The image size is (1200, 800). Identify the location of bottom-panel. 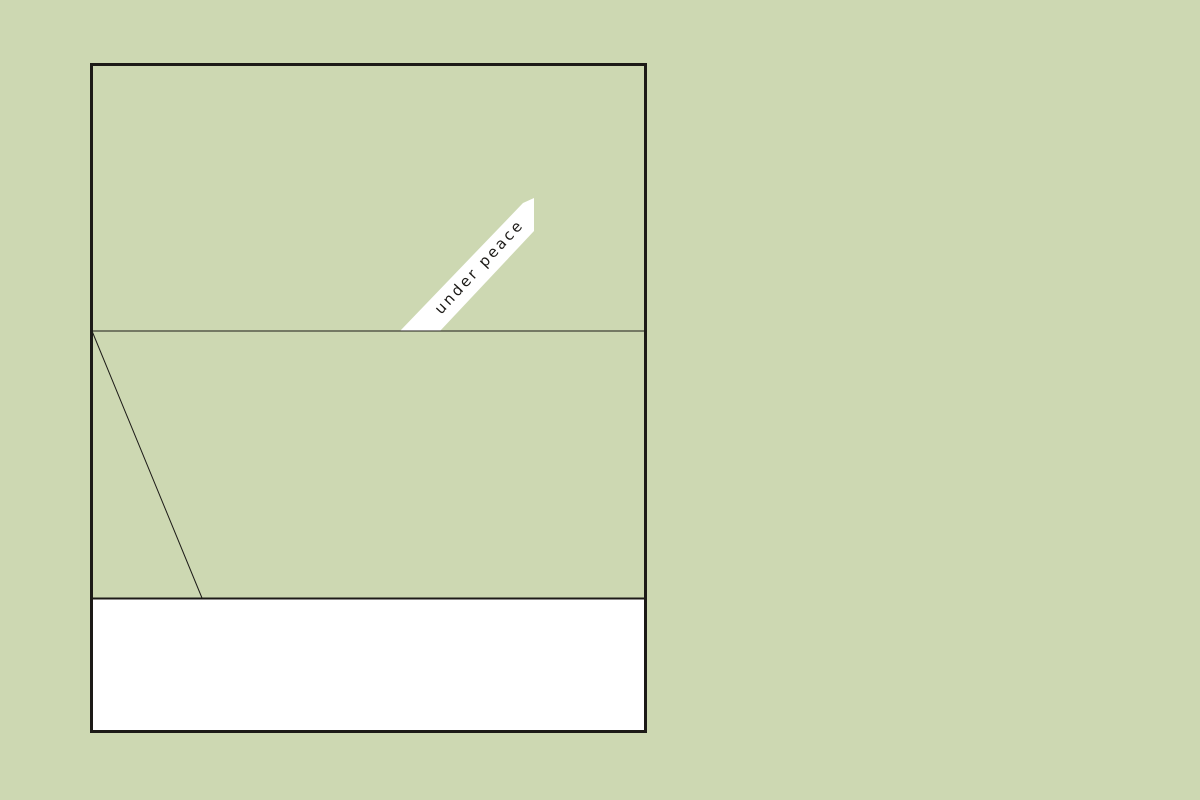
(368, 664).